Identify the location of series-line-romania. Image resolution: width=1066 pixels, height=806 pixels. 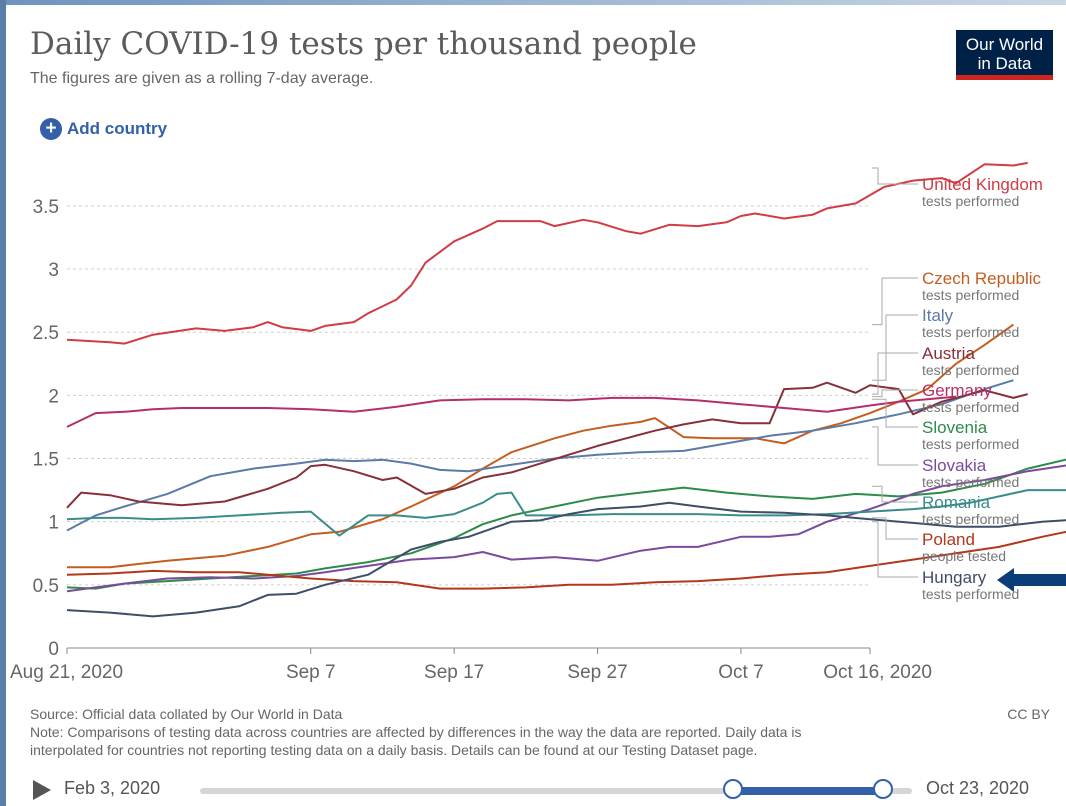
(566, 513).